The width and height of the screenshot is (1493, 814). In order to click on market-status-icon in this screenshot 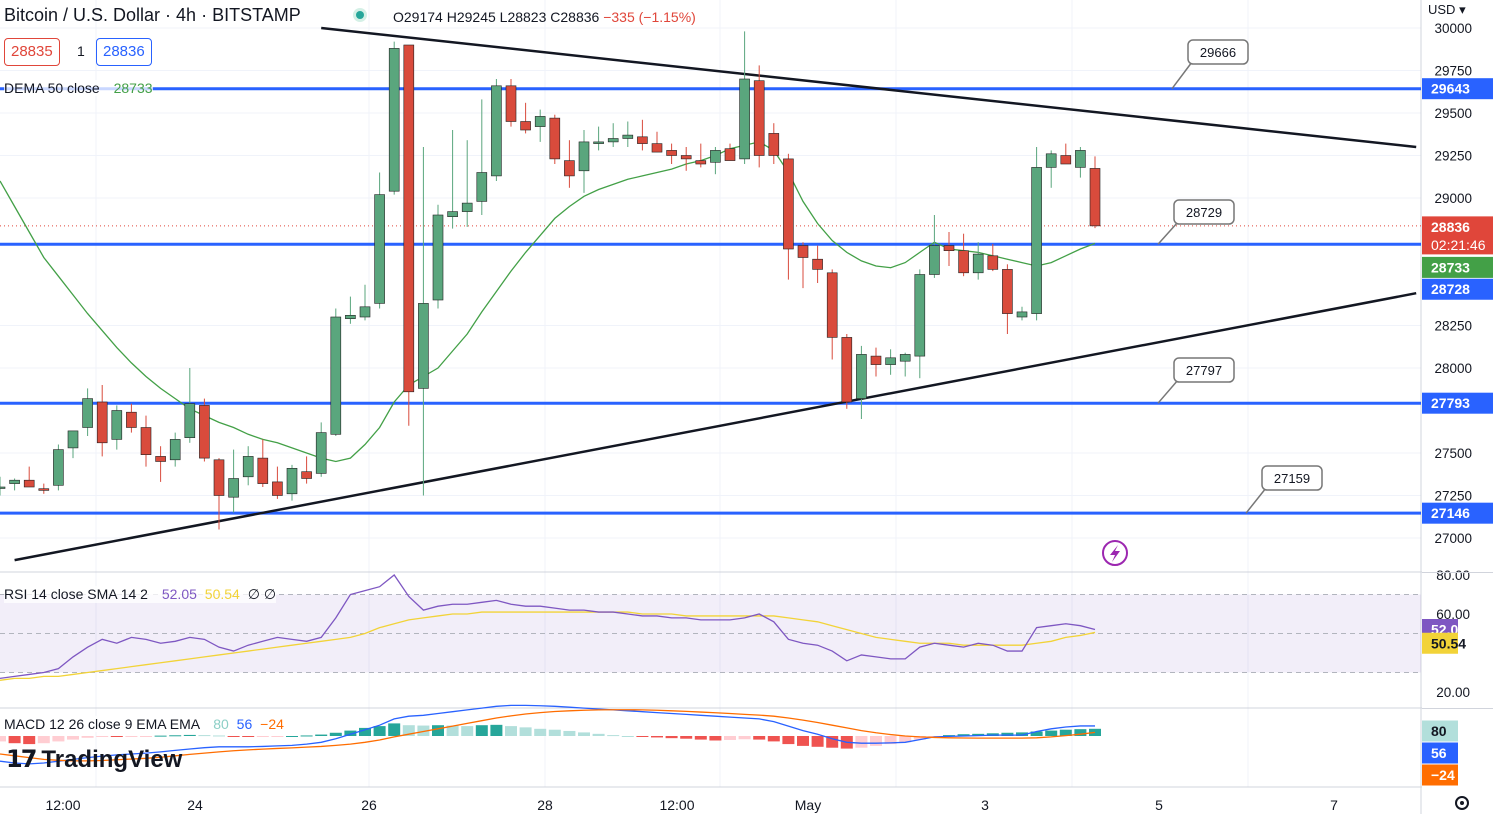, I will do `click(360, 15)`.